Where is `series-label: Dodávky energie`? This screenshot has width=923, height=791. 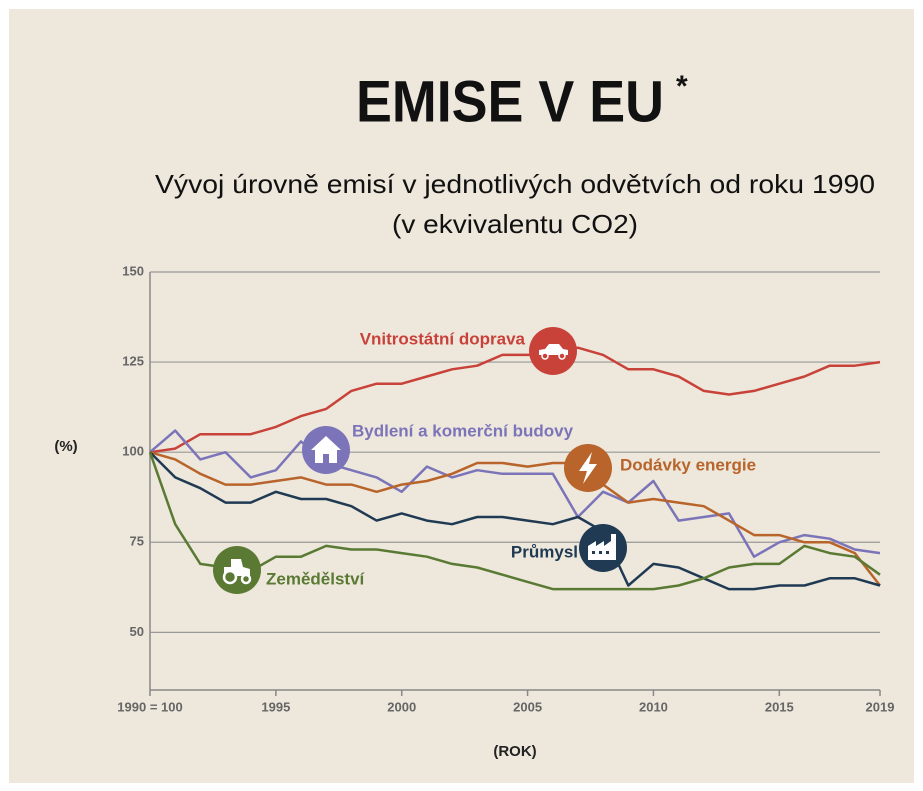 series-label: Dodávky energie is located at coordinates (688, 464).